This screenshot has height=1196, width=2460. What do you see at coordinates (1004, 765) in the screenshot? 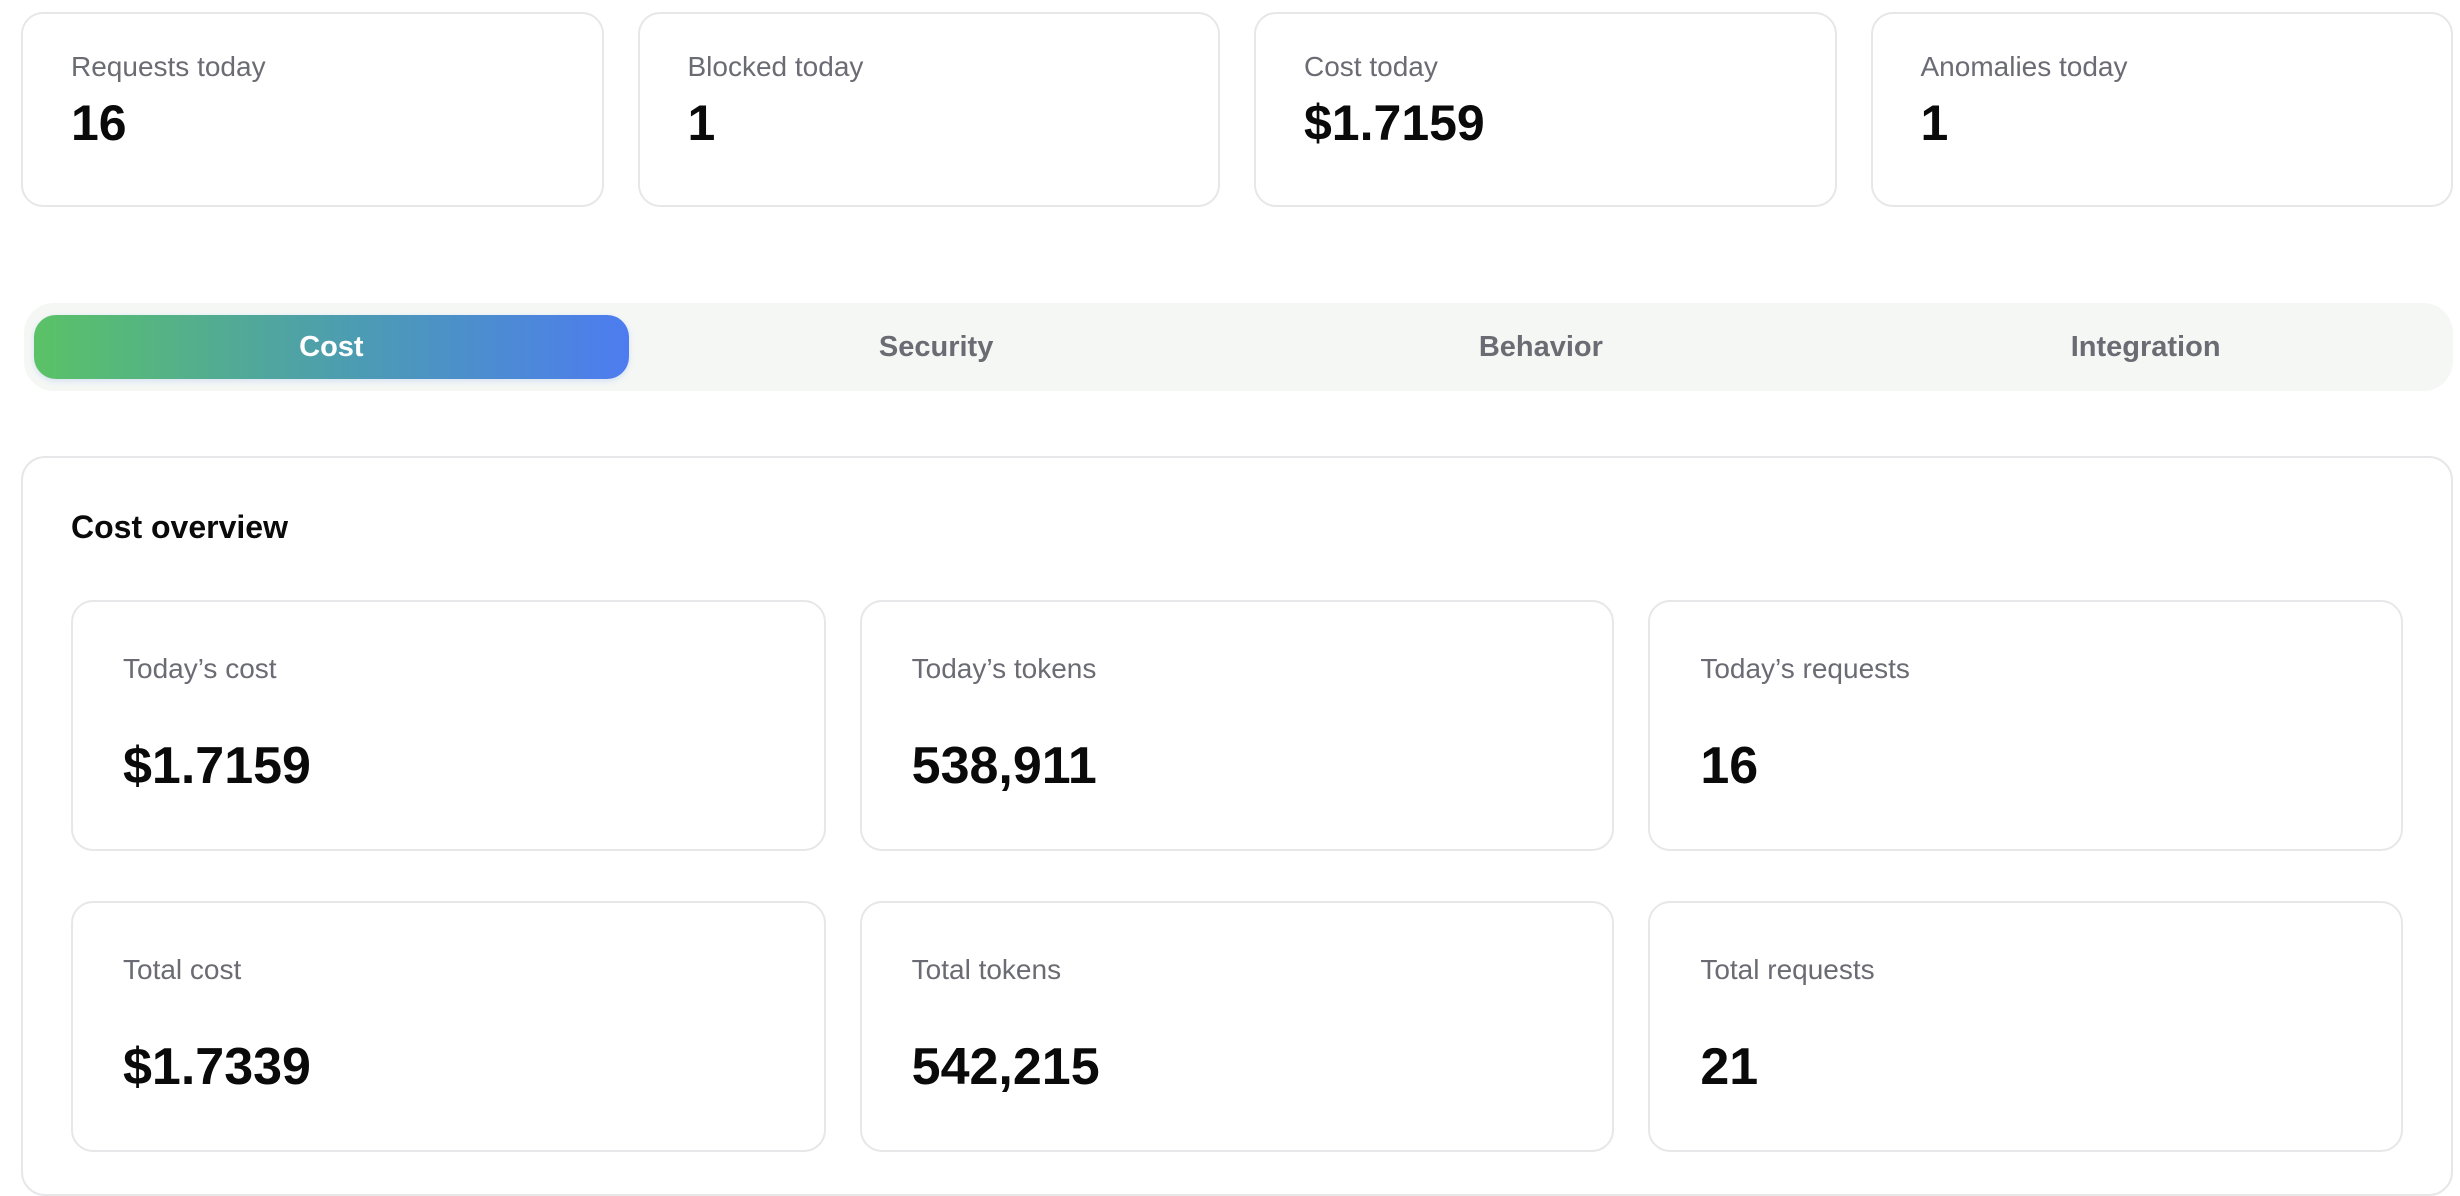
I see `metric-value: 538,911` at bounding box center [1004, 765].